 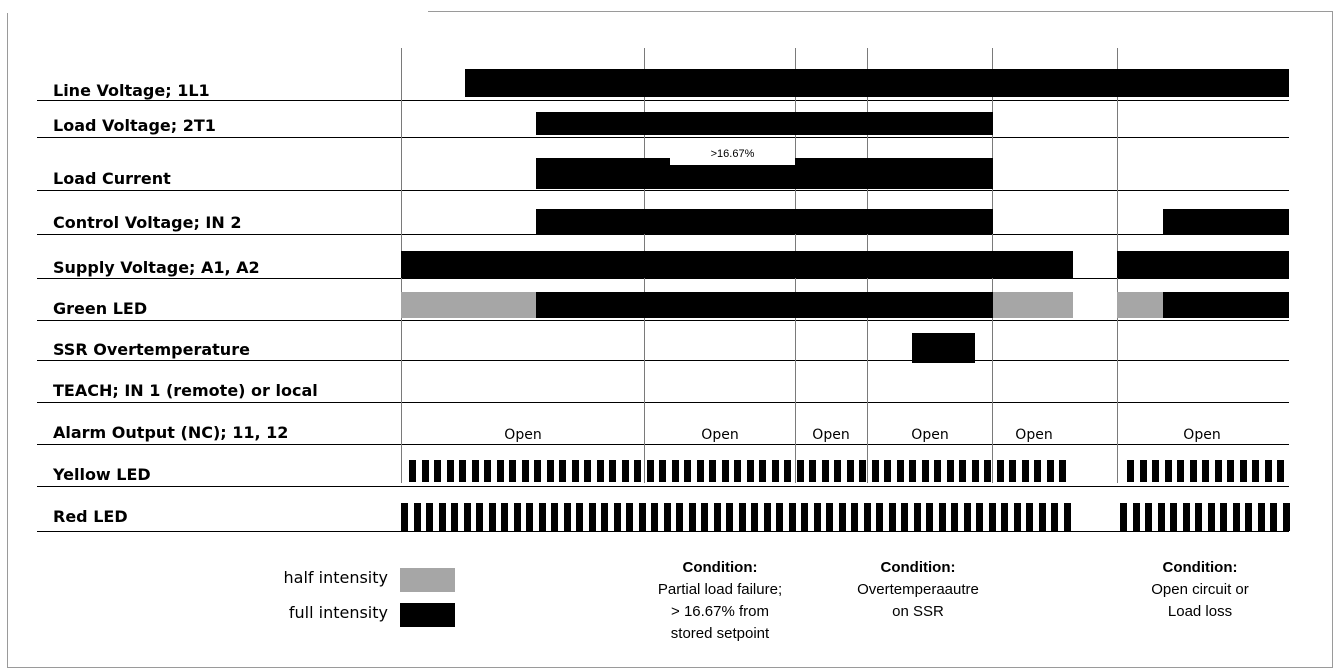 What do you see at coordinates (90, 516) in the screenshot?
I see `row-label-red-led: Red LED` at bounding box center [90, 516].